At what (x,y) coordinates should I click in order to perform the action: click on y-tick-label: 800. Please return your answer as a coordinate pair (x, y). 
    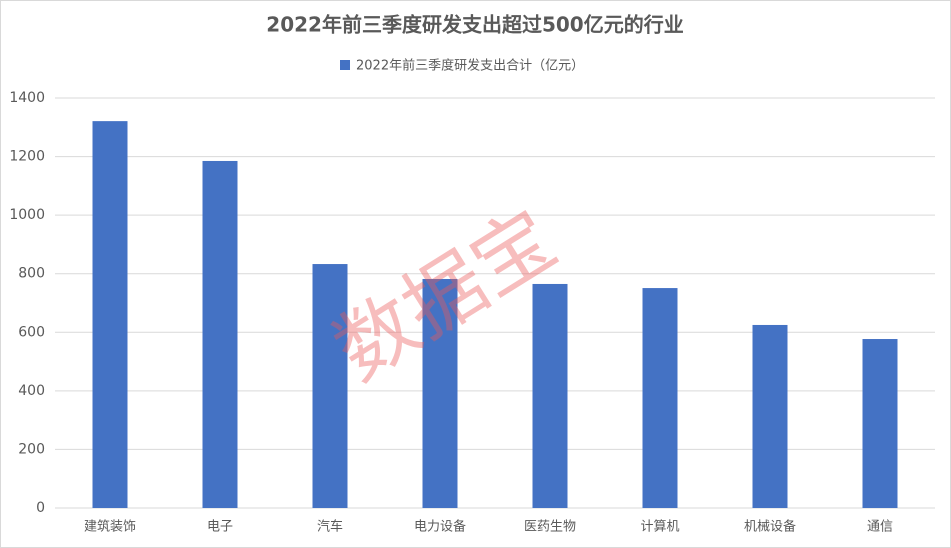
    Looking at the image, I should click on (31, 274).